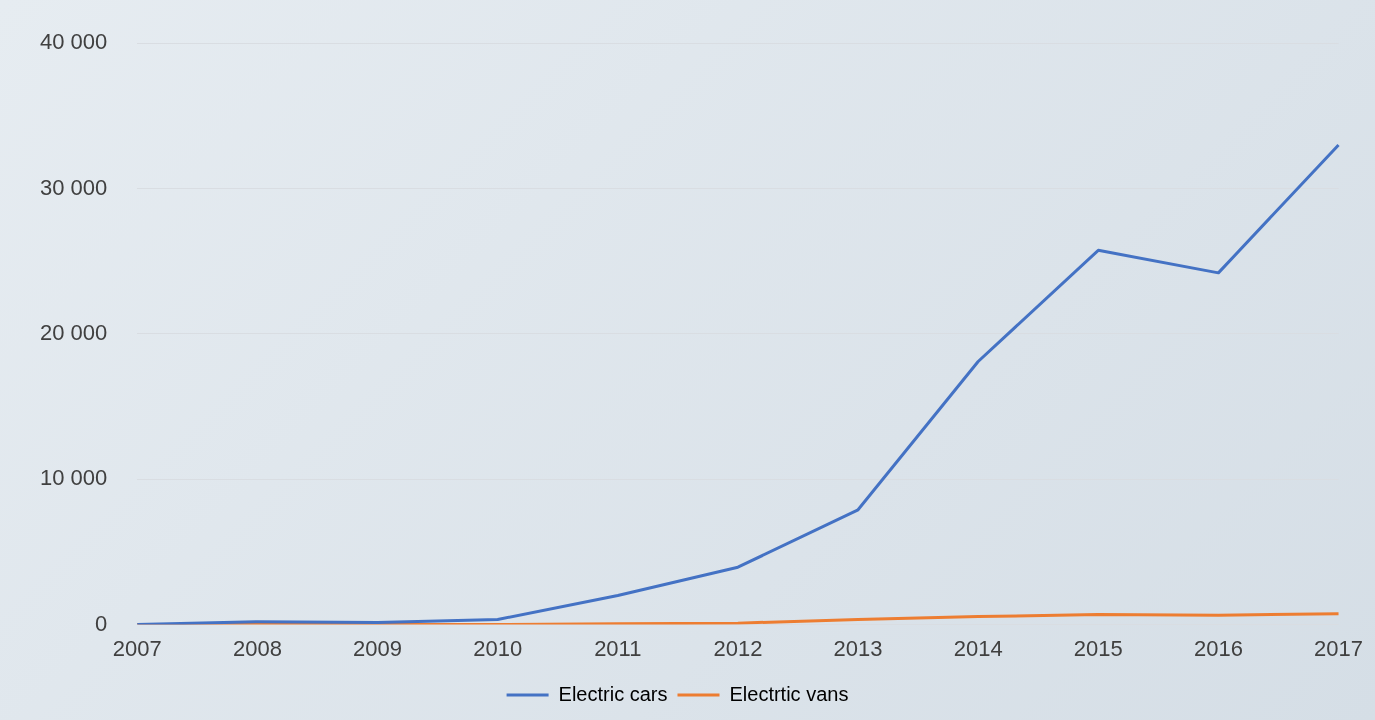  I want to click on x-tick-label: 2009, so click(378, 648).